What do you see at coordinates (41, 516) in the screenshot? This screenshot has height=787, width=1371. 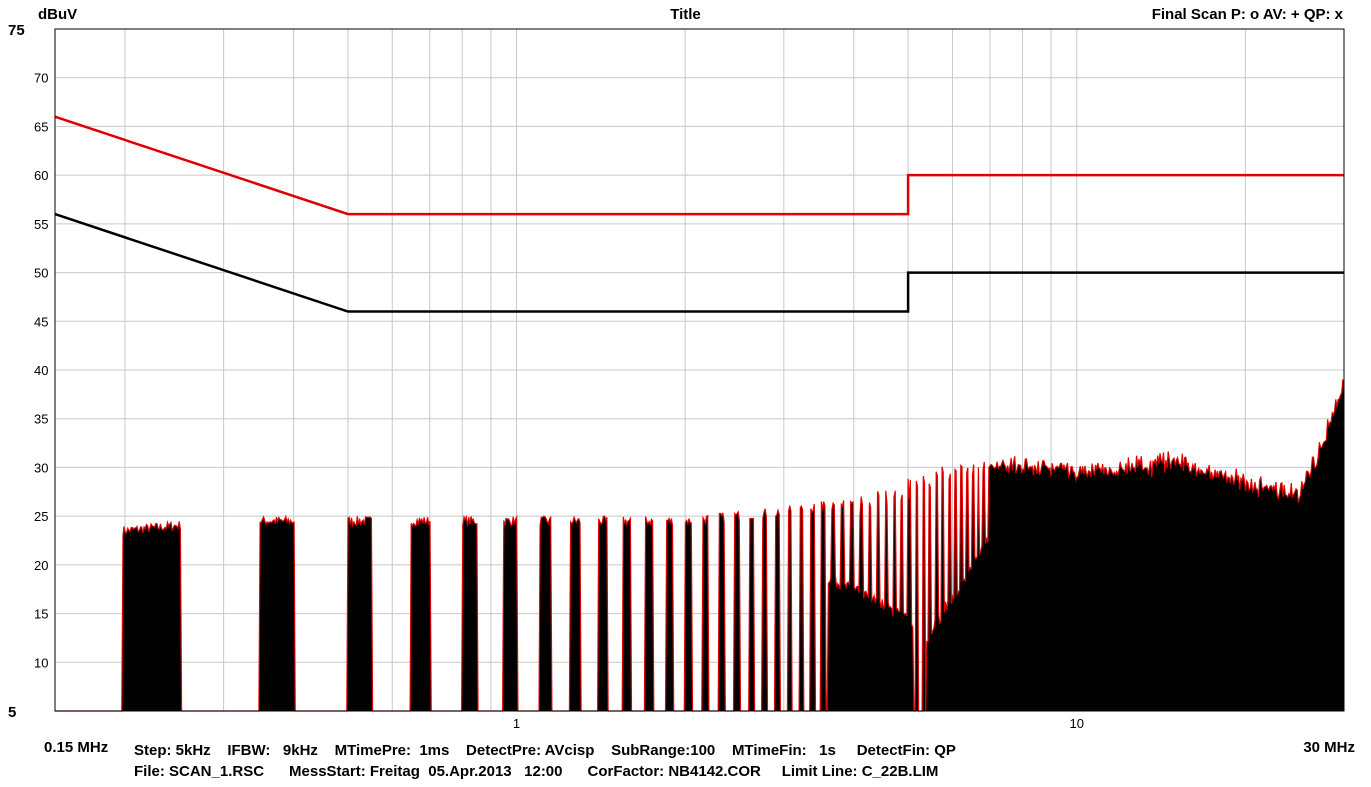 I see `y-tick-label: 25` at bounding box center [41, 516].